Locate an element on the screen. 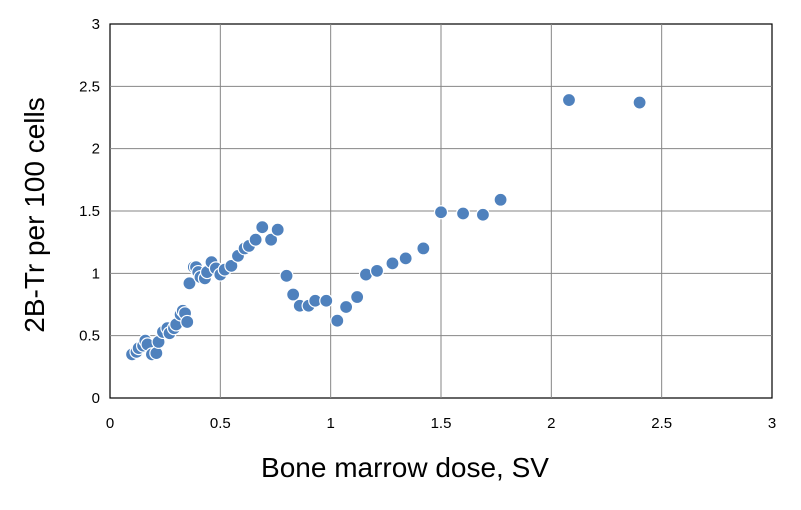 The image size is (801, 510). y-tick-label: 0.5 is located at coordinates (89, 336).